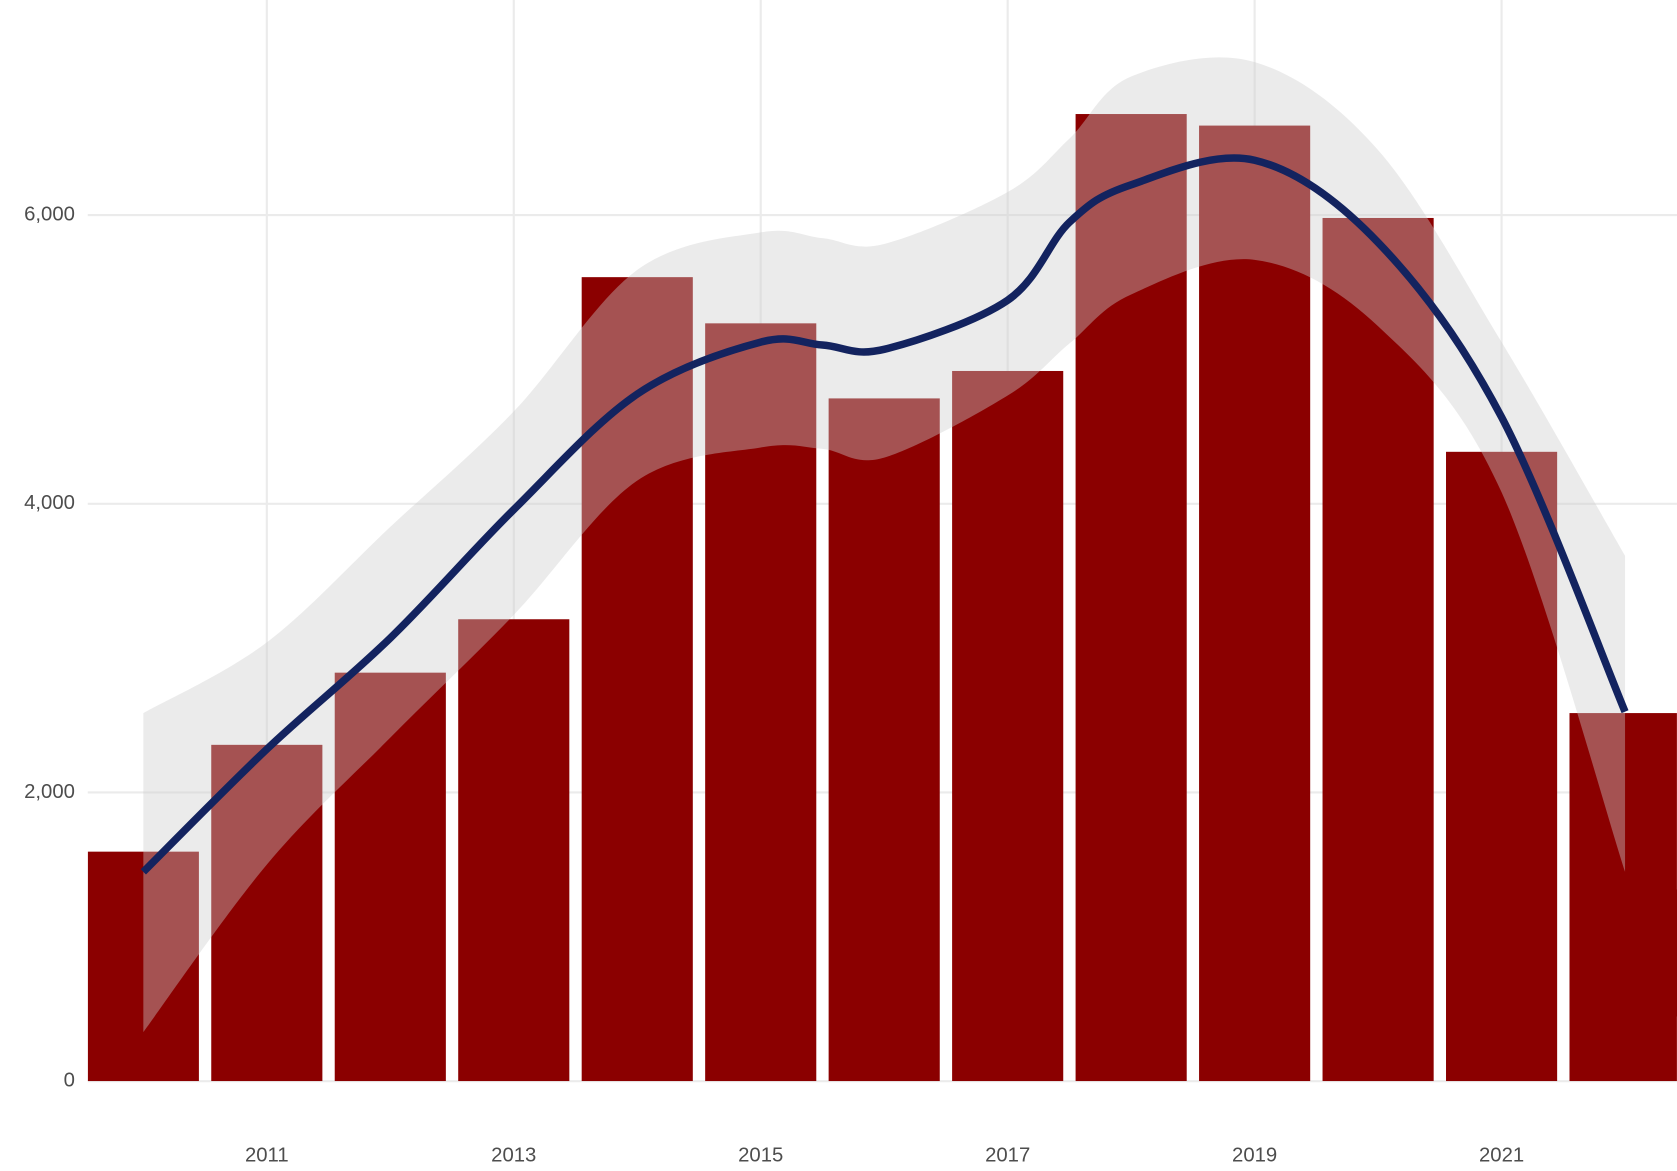  Describe the element at coordinates (1501, 1155) in the screenshot. I see `x-tick-label: 2021` at that location.